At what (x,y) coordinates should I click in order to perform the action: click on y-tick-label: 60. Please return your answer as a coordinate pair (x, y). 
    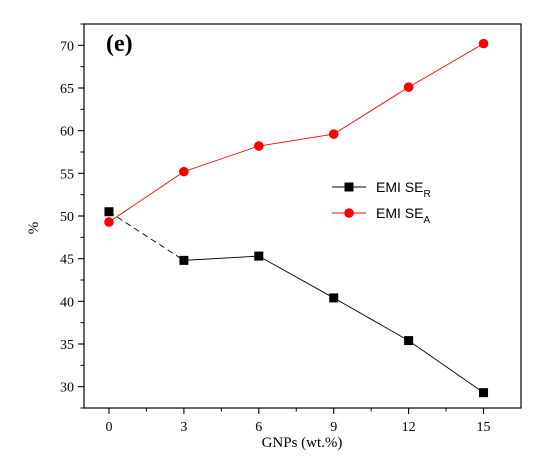
    Looking at the image, I should click on (67, 132).